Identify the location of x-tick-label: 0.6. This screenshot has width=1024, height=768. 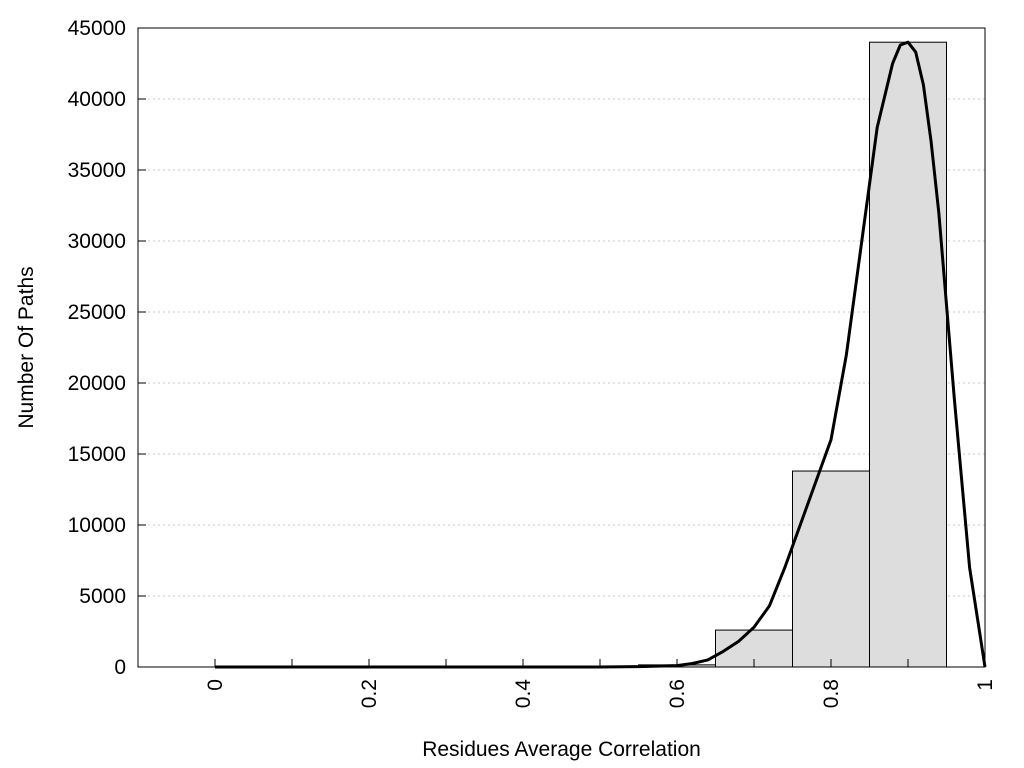
(677, 693).